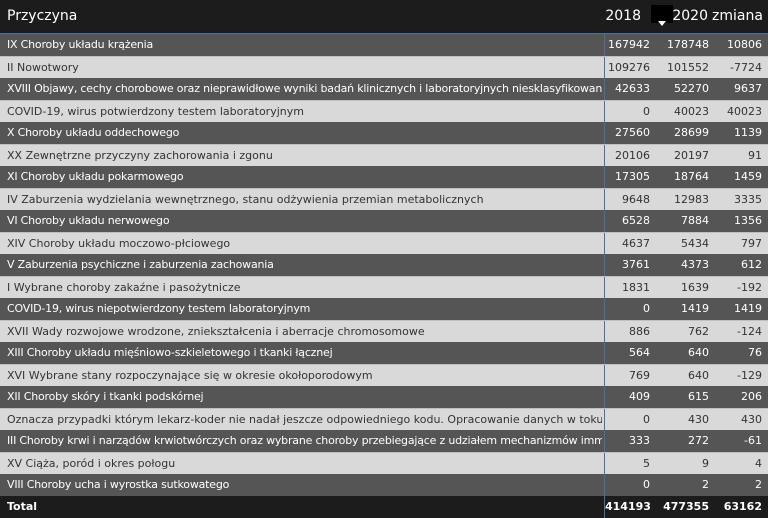 This screenshot has height=518, width=768. I want to click on value-2018-cell: 409, so click(639, 396).